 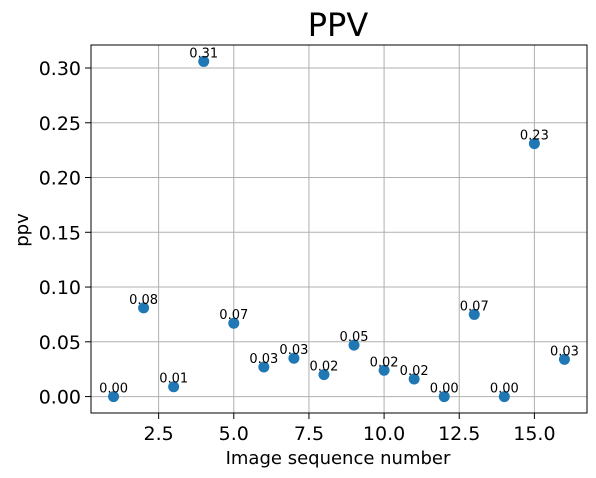 What do you see at coordinates (60, 343) in the screenshot?
I see `y-tick-label: 0.05` at bounding box center [60, 343].